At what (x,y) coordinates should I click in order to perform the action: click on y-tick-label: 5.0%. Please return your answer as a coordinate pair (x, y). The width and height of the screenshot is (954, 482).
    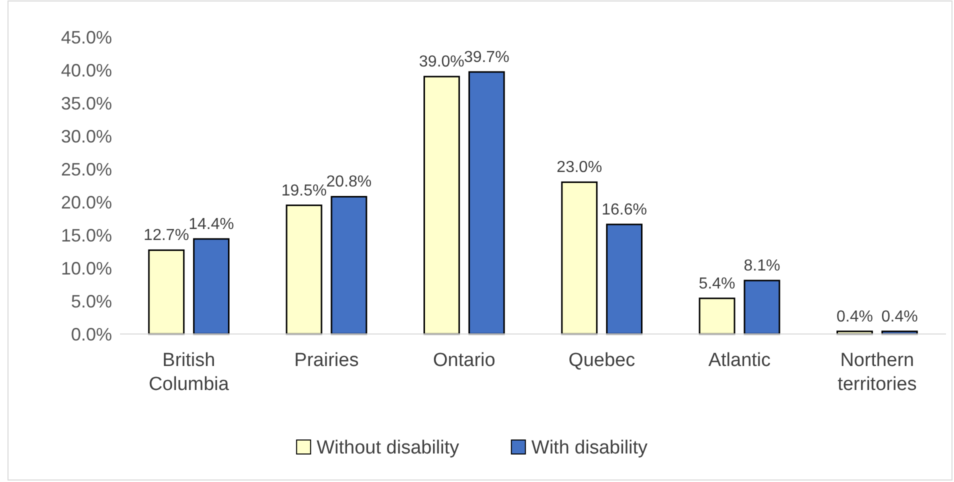
    Looking at the image, I should click on (91, 301).